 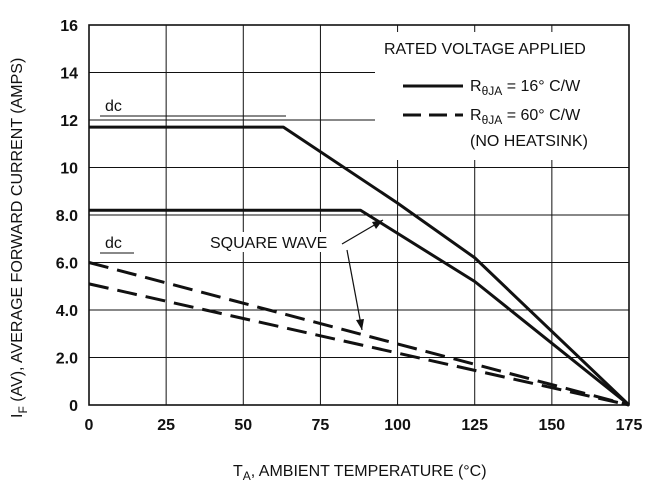 What do you see at coordinates (69, 121) in the screenshot?
I see `y-tick-label: 12` at bounding box center [69, 121].